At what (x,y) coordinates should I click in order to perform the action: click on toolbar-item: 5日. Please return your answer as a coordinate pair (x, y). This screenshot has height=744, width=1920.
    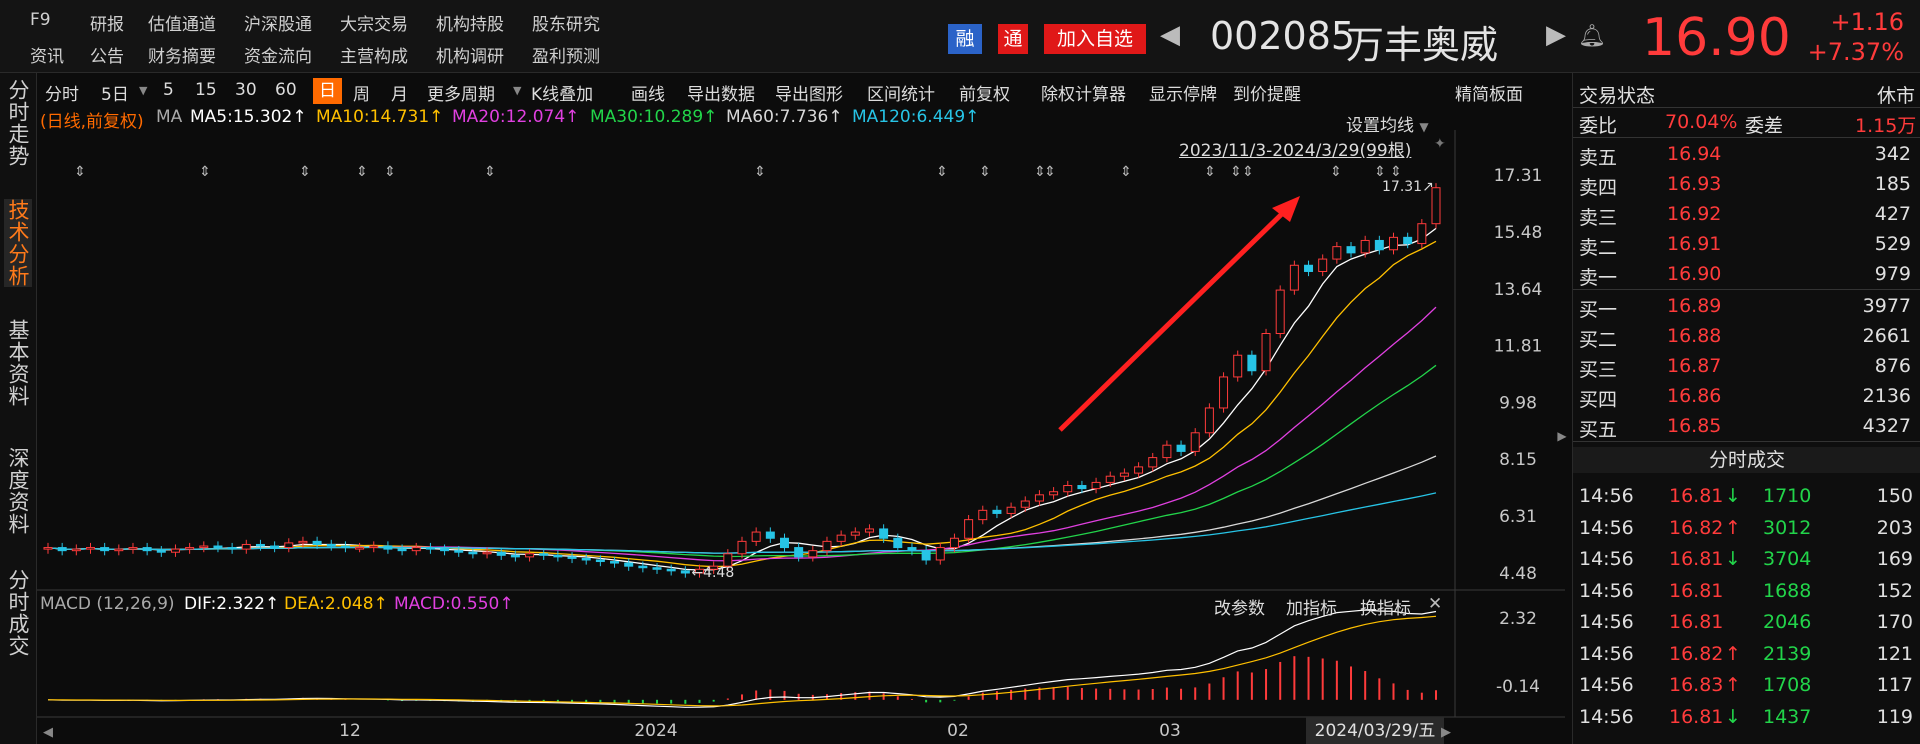
    Looking at the image, I should click on (115, 95).